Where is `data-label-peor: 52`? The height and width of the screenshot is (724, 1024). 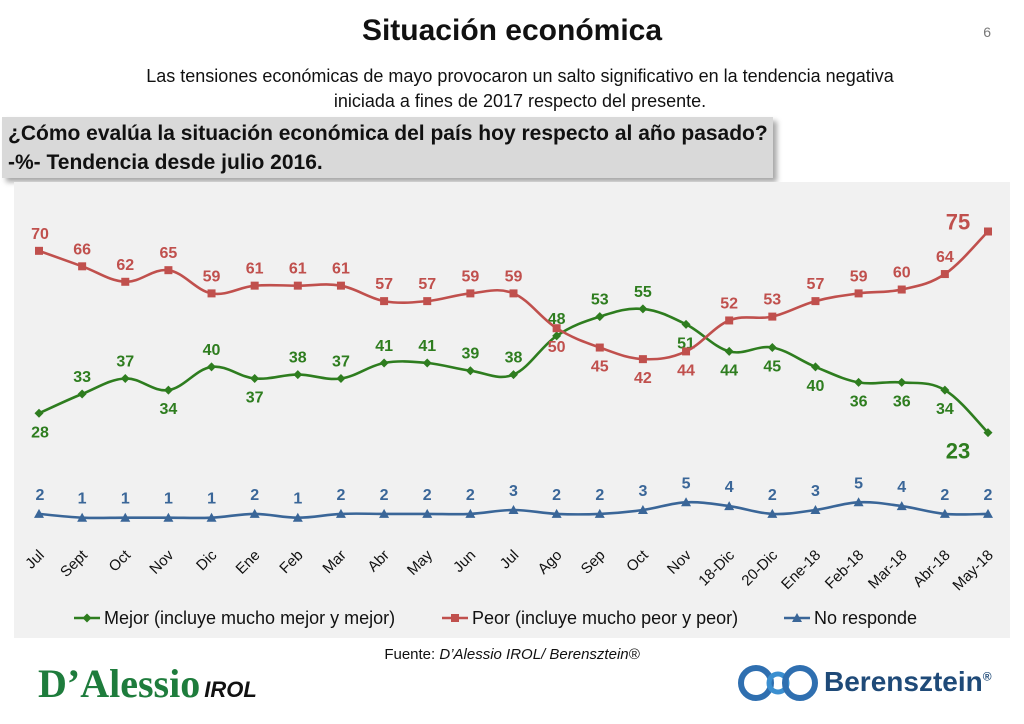 data-label-peor: 52 is located at coordinates (729, 303).